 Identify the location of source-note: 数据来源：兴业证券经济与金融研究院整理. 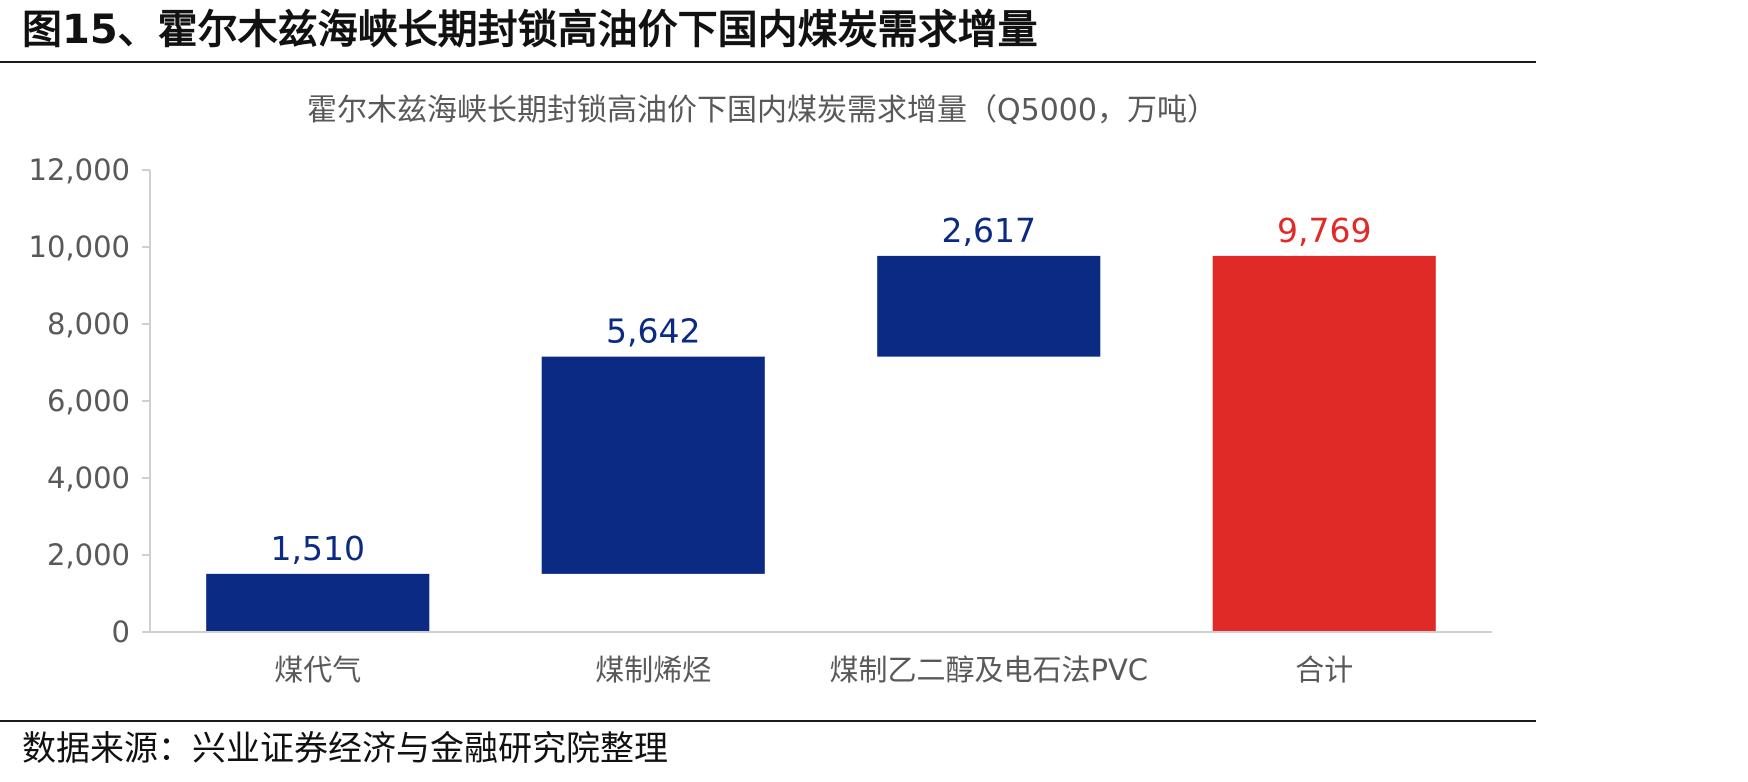
(345, 749).